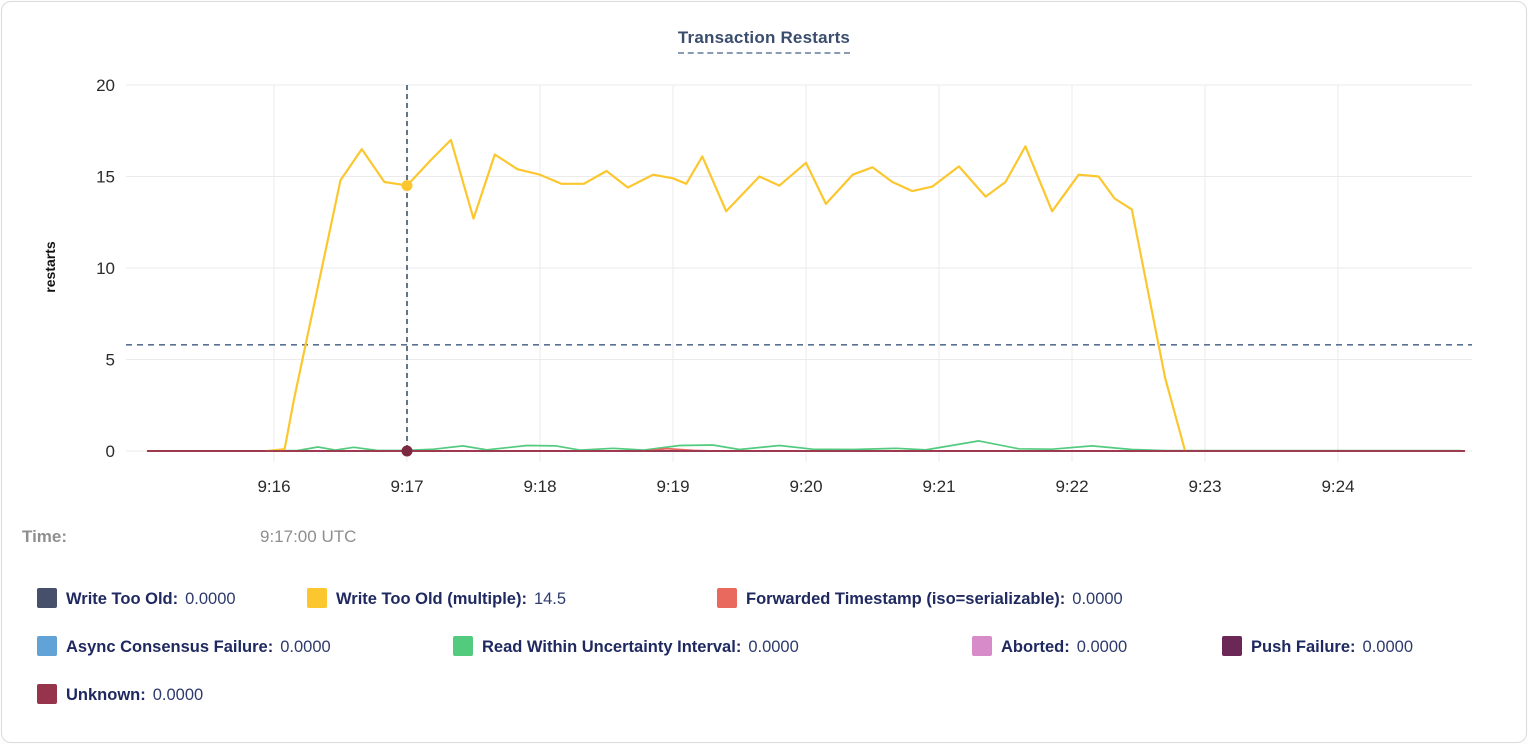 This screenshot has width=1528, height=744. What do you see at coordinates (407, 451) in the screenshot?
I see `highlight-dot-unknown` at bounding box center [407, 451].